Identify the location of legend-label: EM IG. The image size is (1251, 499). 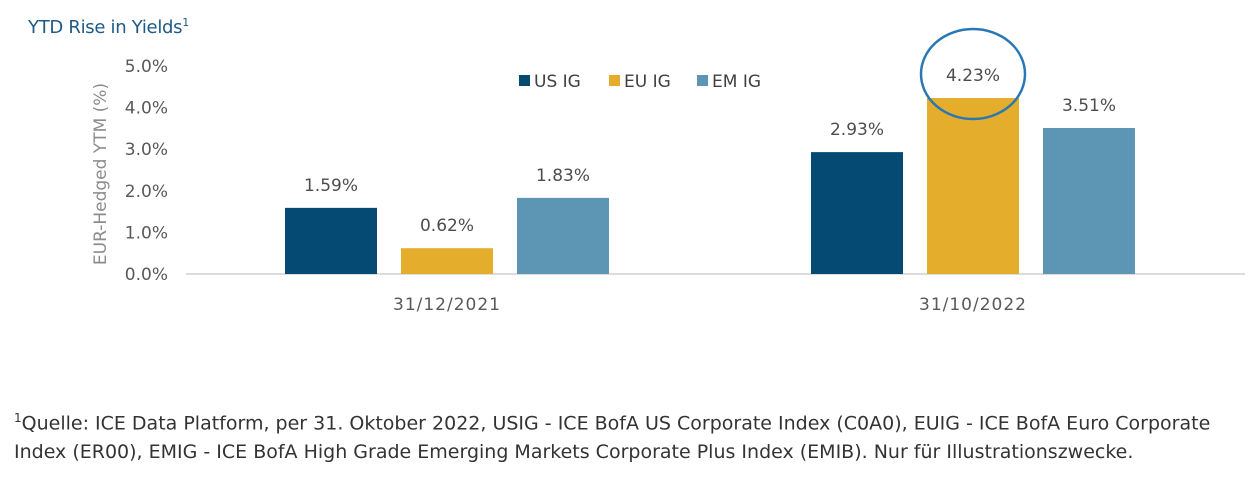
(736, 82).